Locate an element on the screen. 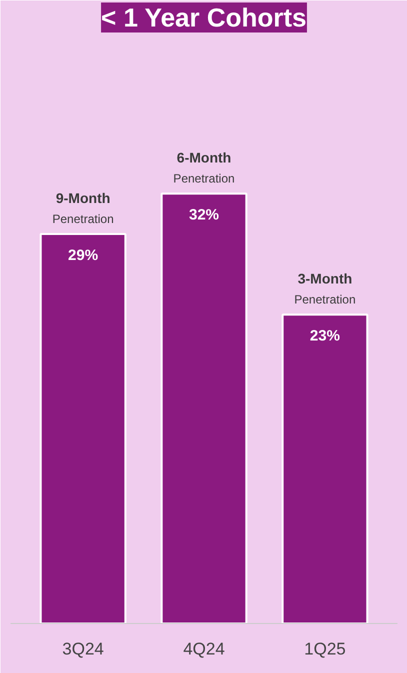 The image size is (407, 673). data-label: 32% is located at coordinates (204, 215).